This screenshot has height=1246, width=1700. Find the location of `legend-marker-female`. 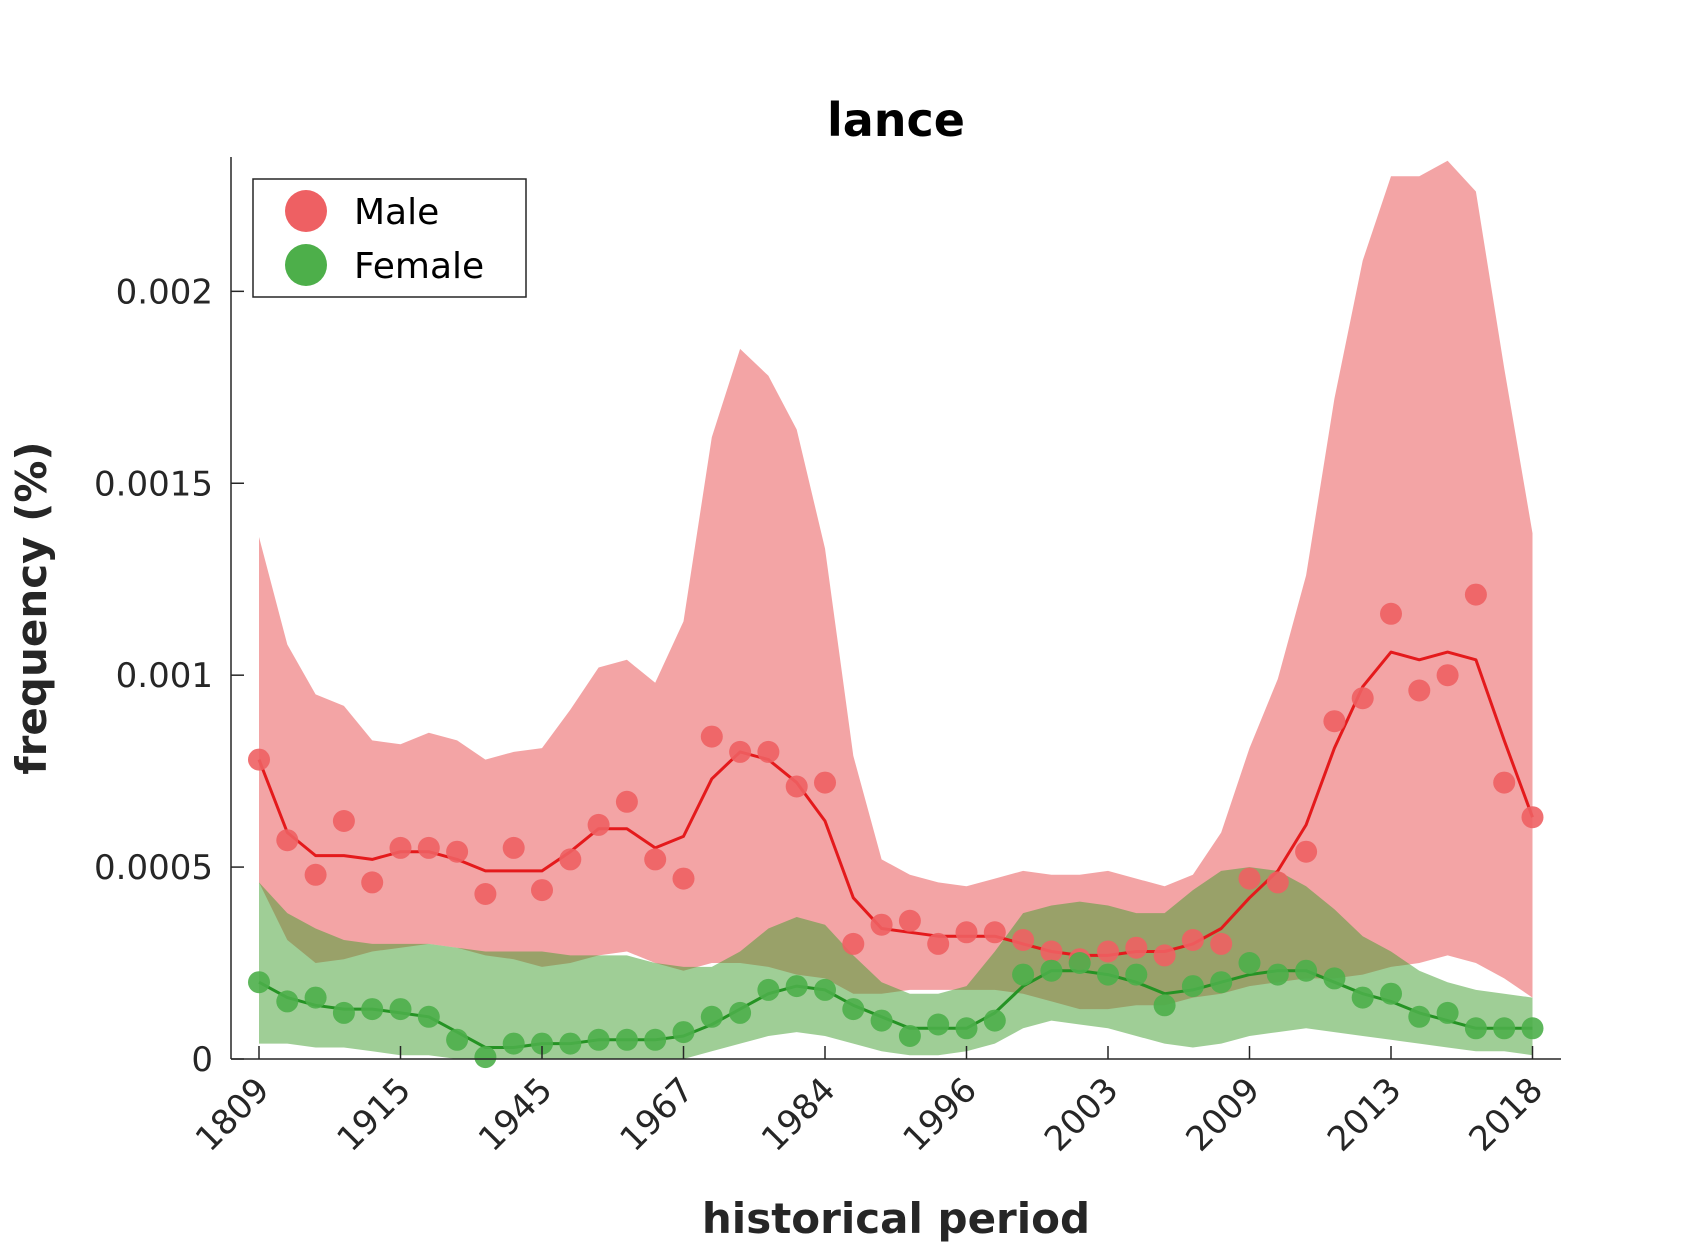

legend-marker-female is located at coordinates (306, 265).